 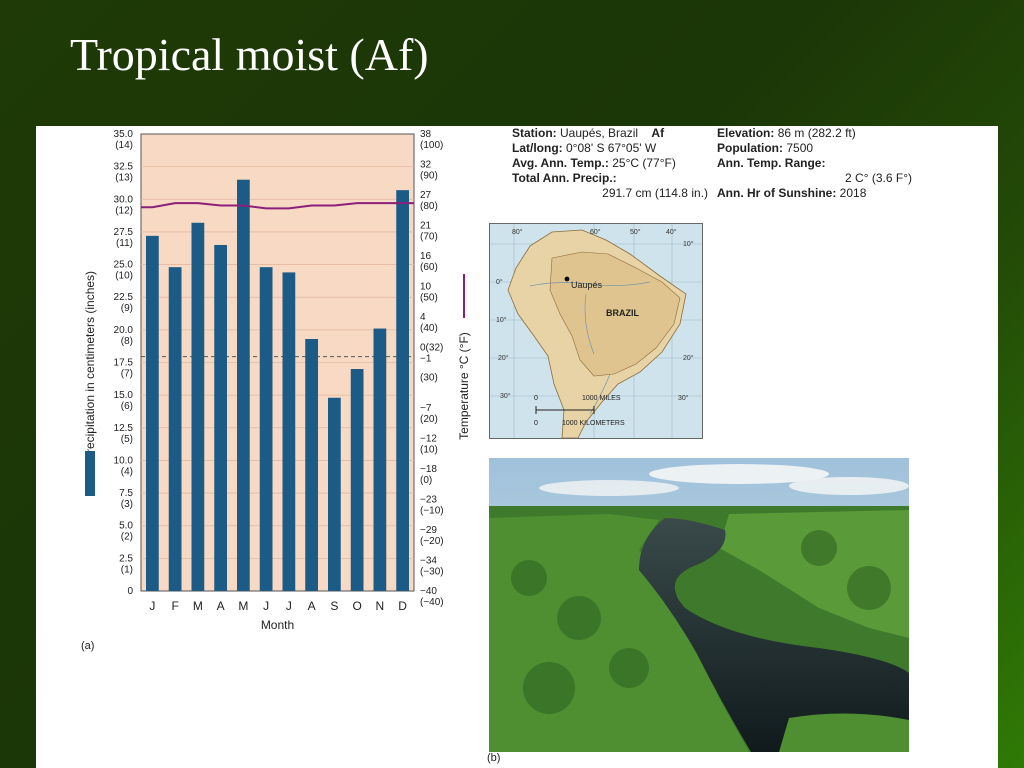 I want to click on left-tick-label: 15.0, so click(x=124, y=395).